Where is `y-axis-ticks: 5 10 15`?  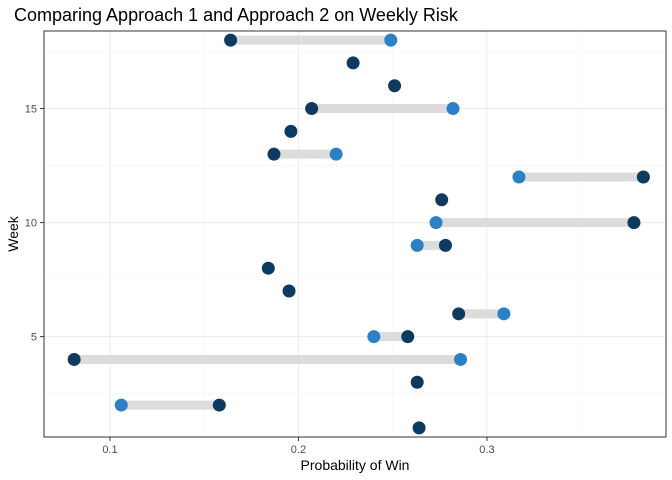
y-axis-ticks: 5 10 15 is located at coordinates (34, 224).